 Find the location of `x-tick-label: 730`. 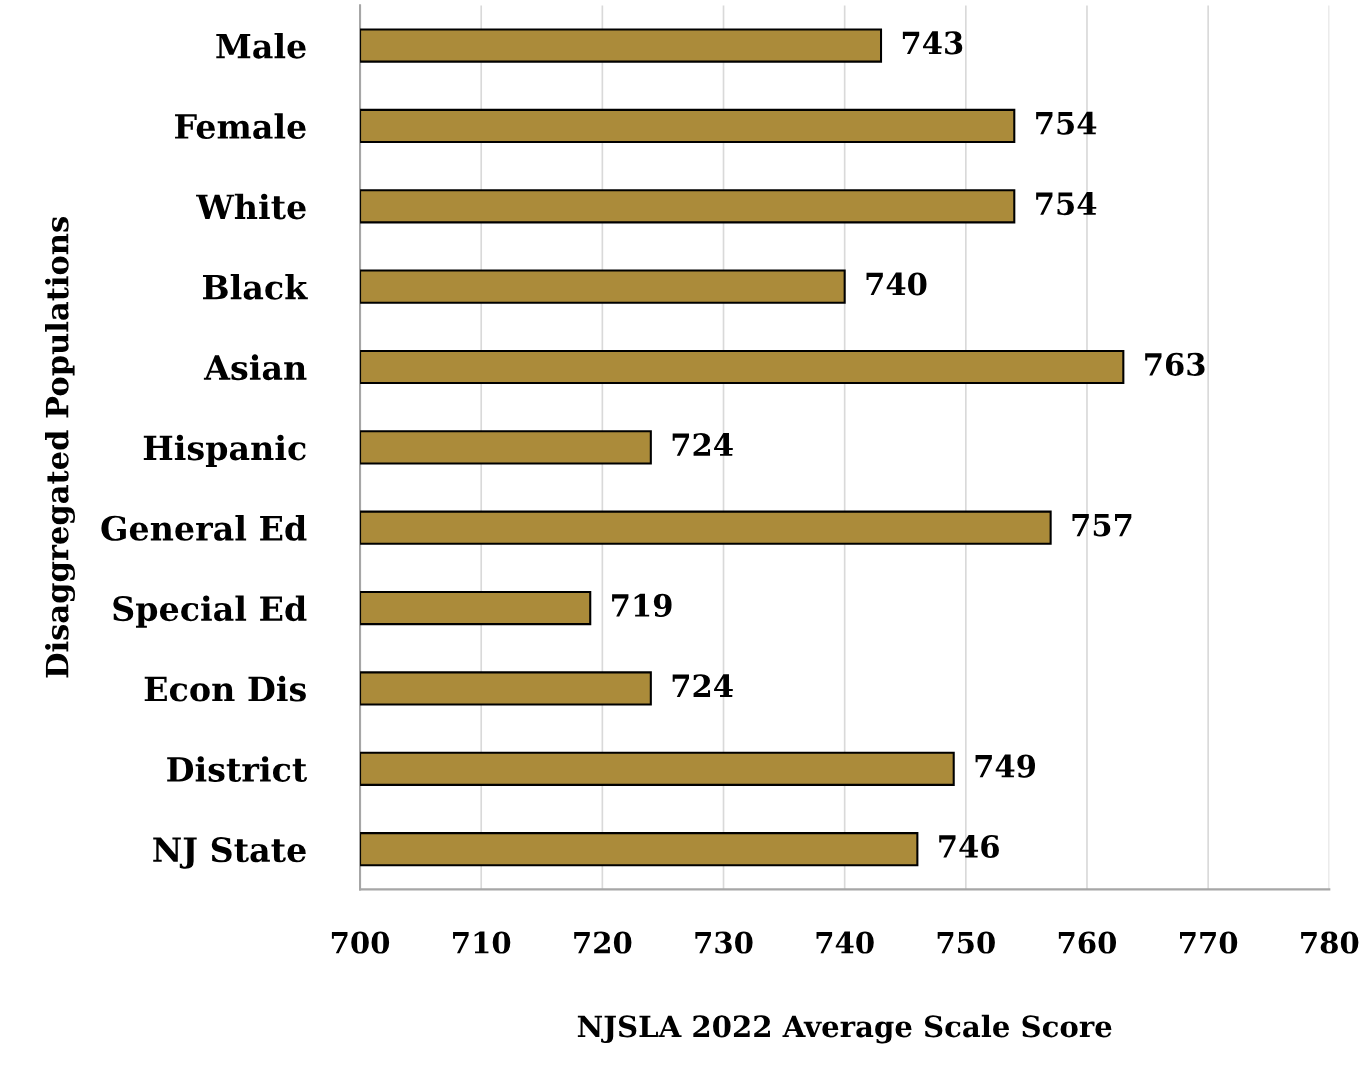

x-tick-label: 730 is located at coordinates (724, 942).